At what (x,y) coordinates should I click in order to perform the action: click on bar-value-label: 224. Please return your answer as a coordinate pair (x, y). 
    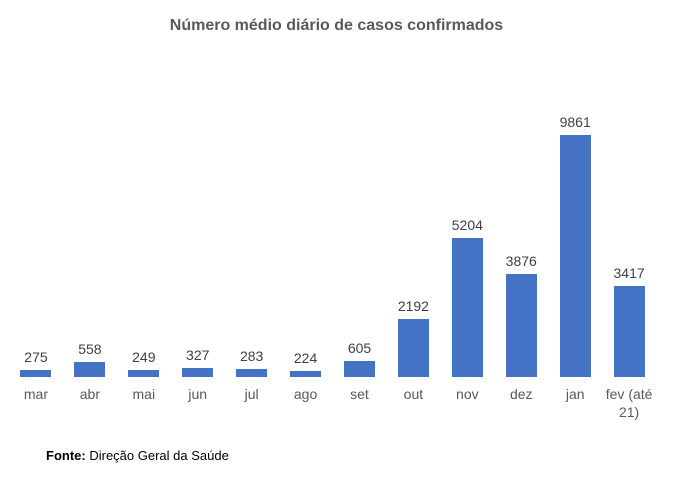
    Looking at the image, I should click on (305, 358).